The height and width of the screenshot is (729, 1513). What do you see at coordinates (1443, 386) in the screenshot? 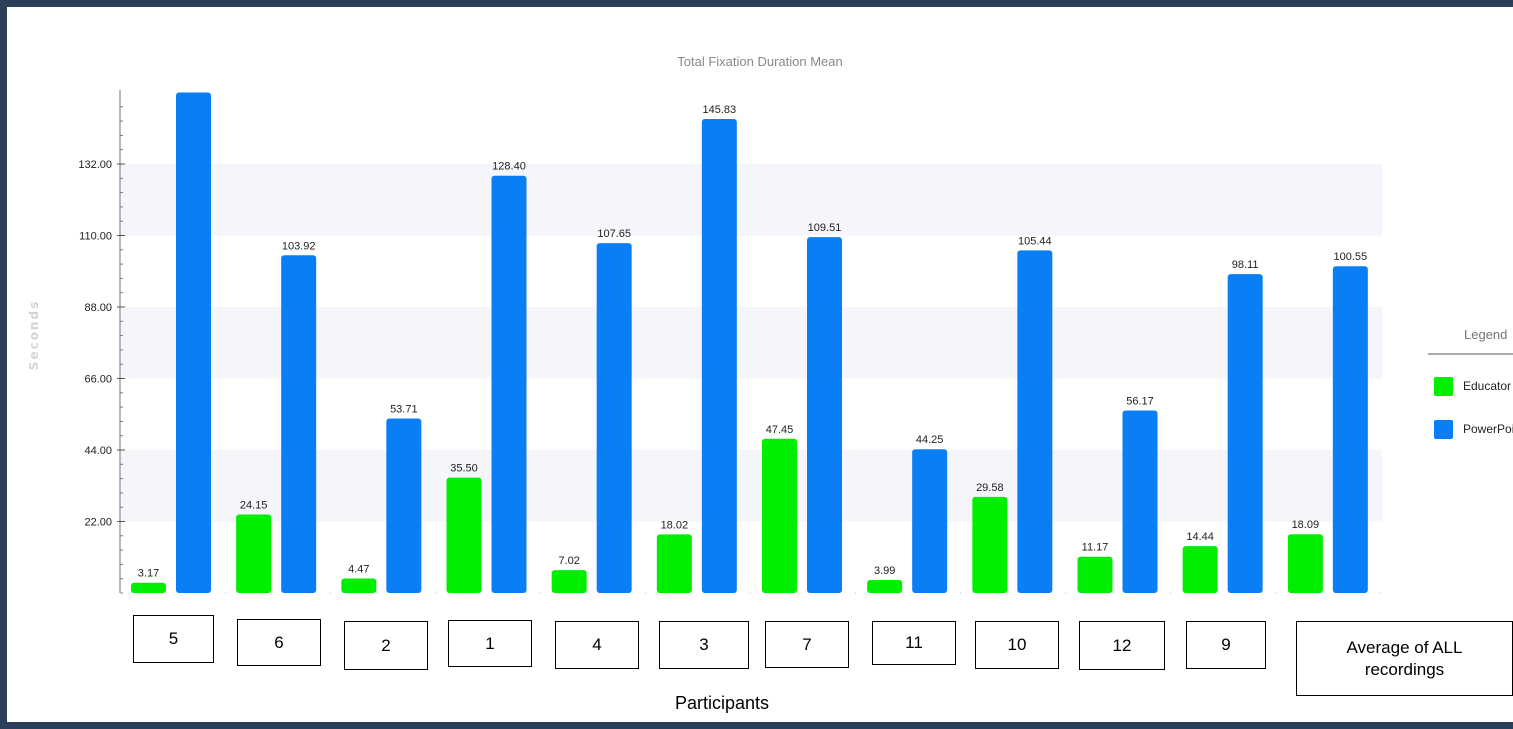
I see `legend-swatch-educator` at bounding box center [1443, 386].